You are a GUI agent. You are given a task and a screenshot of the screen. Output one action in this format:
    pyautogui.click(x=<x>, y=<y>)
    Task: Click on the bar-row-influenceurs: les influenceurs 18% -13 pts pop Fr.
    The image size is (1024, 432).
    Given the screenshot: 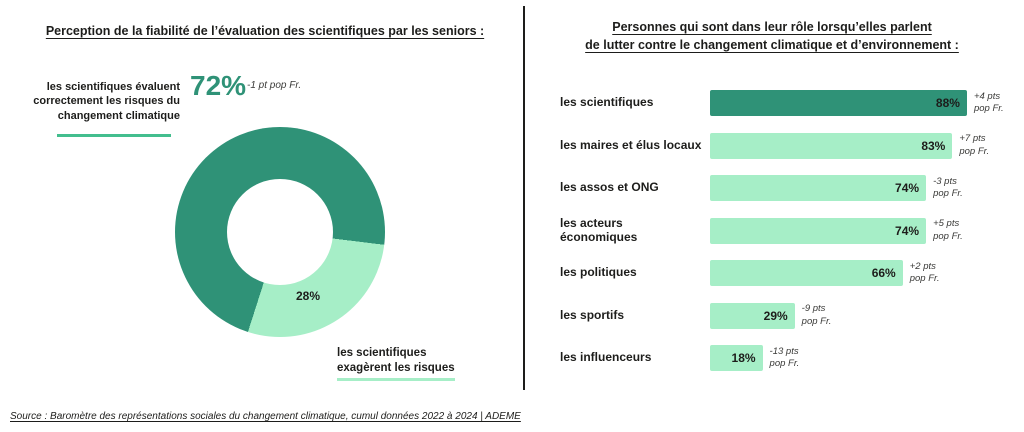 What is the action you would take?
    pyautogui.click(x=786, y=358)
    